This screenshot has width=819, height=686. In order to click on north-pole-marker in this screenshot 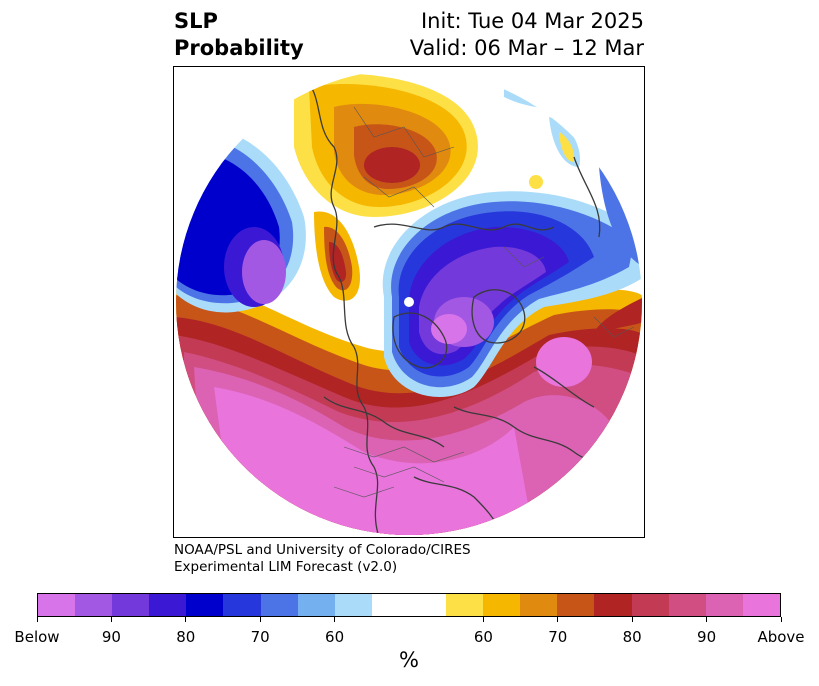, I will do `click(409, 302)`.